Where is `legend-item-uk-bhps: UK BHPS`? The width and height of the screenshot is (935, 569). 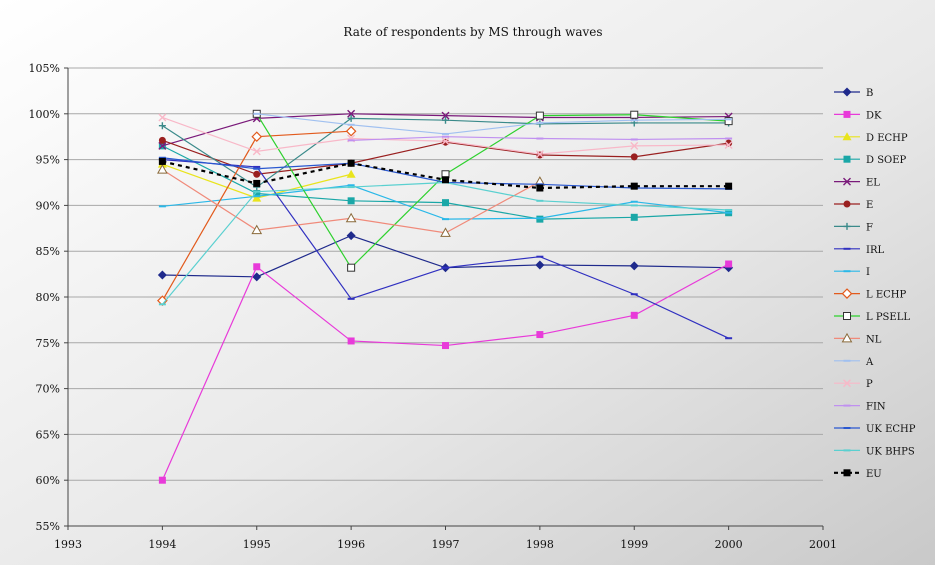 legend-item-uk-bhps: UK BHPS is located at coordinates (874, 451).